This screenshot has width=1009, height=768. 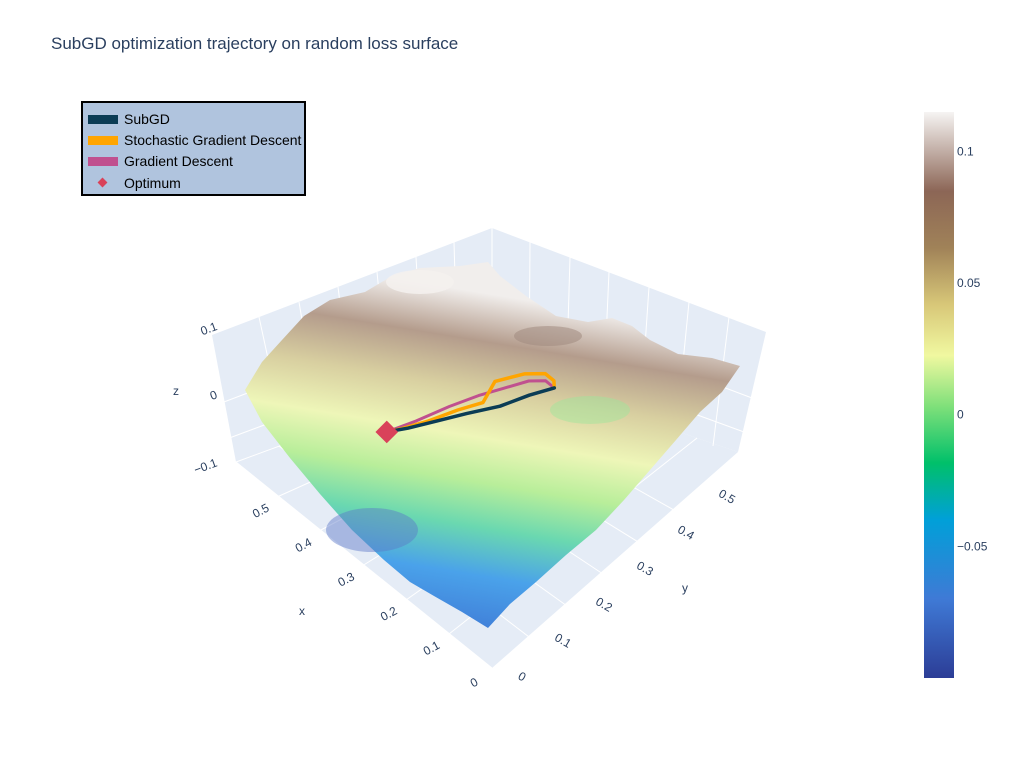 I want to click on colorbar-tick-label: −0.05, so click(x=972, y=546).